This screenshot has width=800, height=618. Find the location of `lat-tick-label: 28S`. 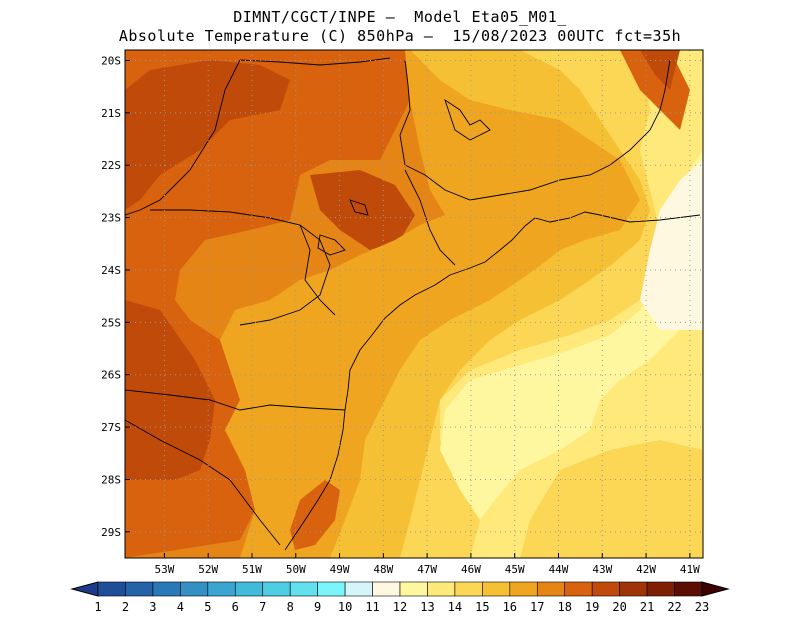

lat-tick-label: 28S is located at coordinates (111, 479).